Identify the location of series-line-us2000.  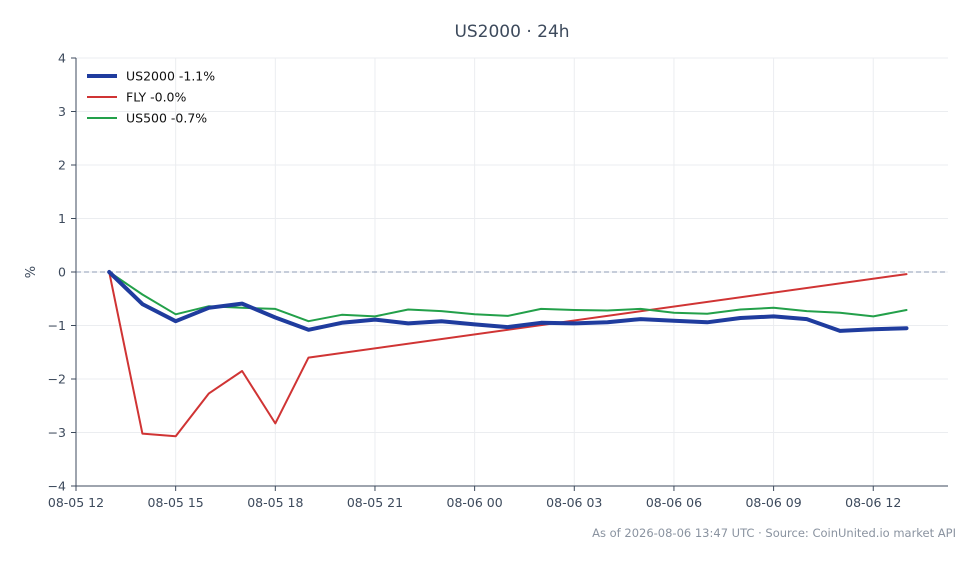
(508, 301).